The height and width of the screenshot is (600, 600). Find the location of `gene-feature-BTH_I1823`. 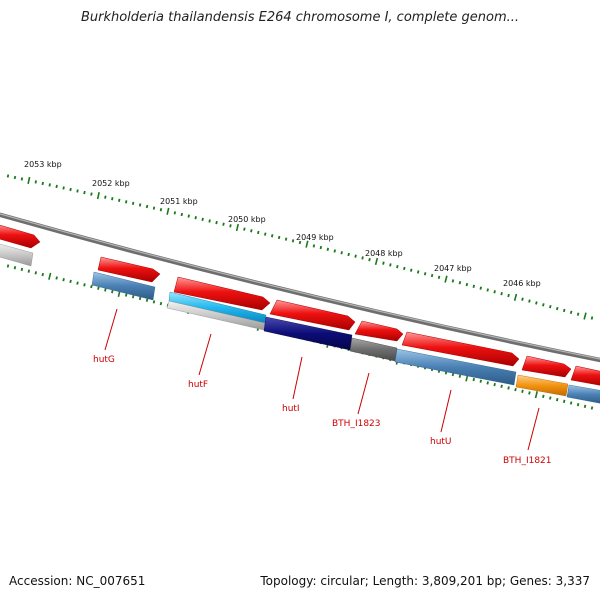

gene-feature-BTH_I1823 is located at coordinates (373, 349).